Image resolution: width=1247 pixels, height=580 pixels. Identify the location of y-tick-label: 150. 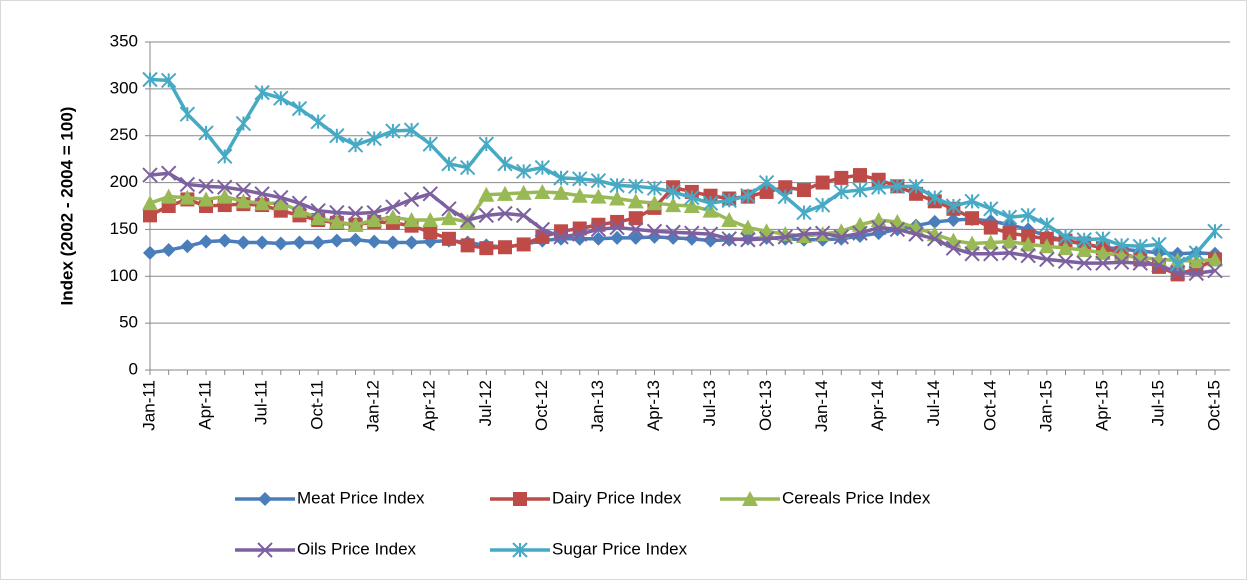
(124, 228).